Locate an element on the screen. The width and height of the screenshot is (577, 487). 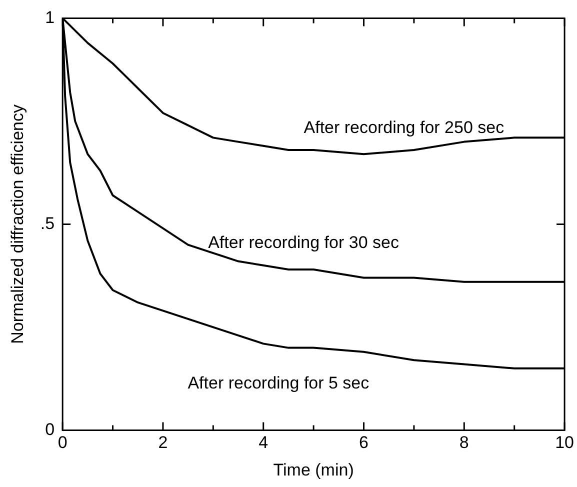
x-tick-label: 2 is located at coordinates (163, 442).